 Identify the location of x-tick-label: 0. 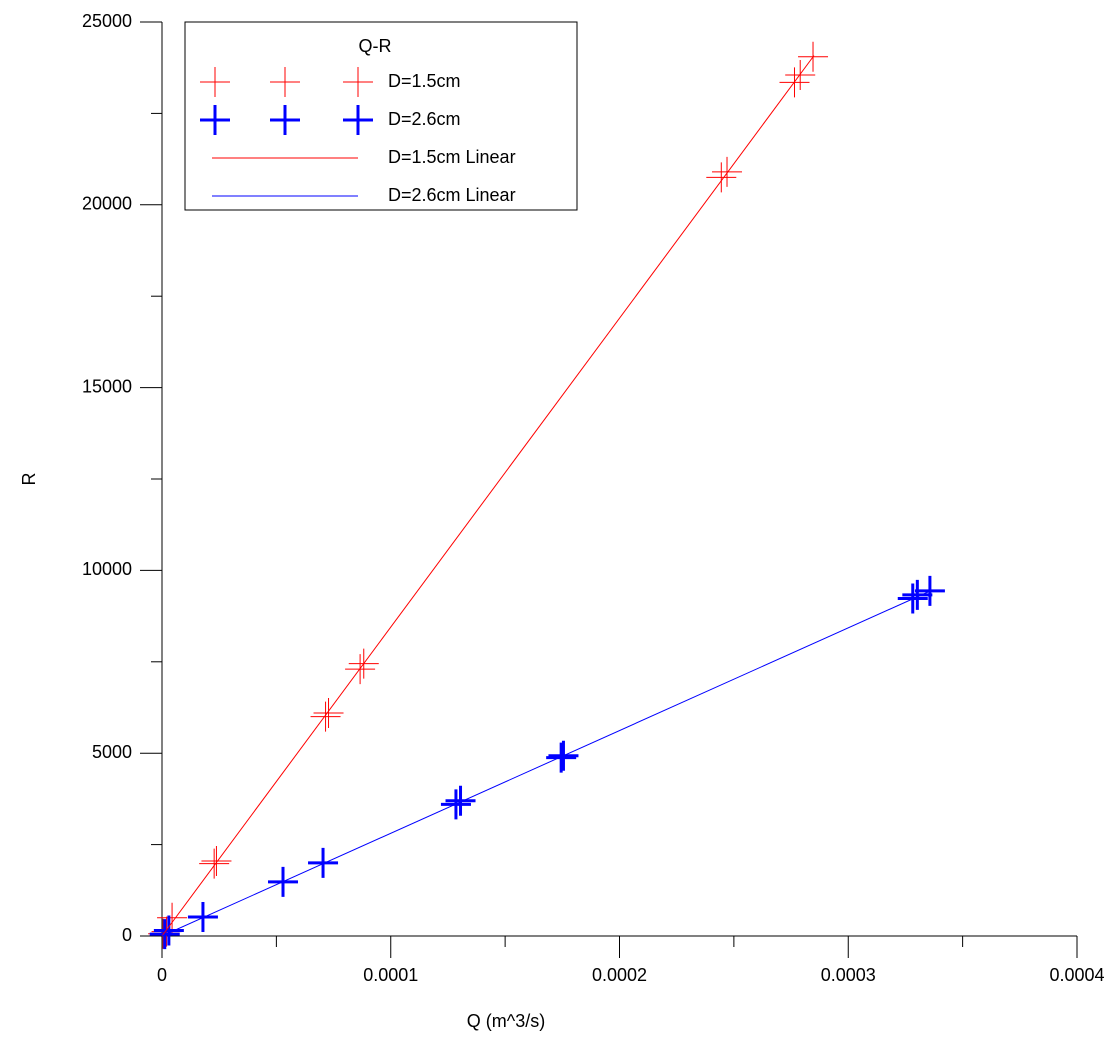
(162, 975).